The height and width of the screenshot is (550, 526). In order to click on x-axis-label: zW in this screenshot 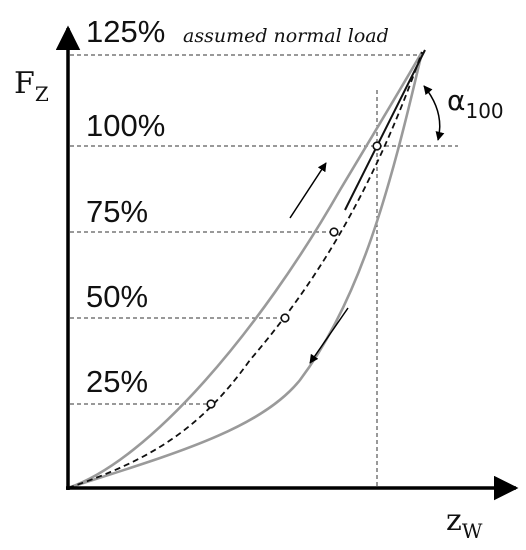, I will do `click(464, 523)`.